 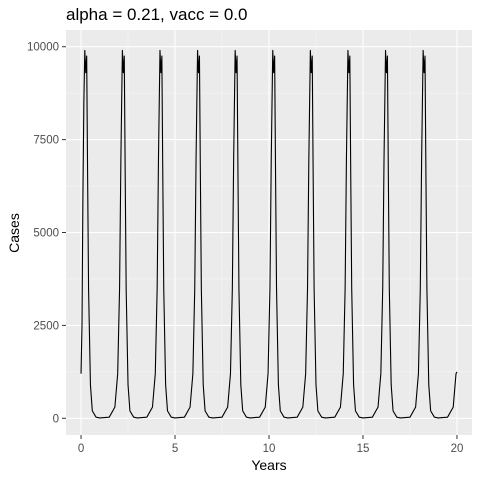 I want to click on x-axis-title: Years, so click(x=268, y=465).